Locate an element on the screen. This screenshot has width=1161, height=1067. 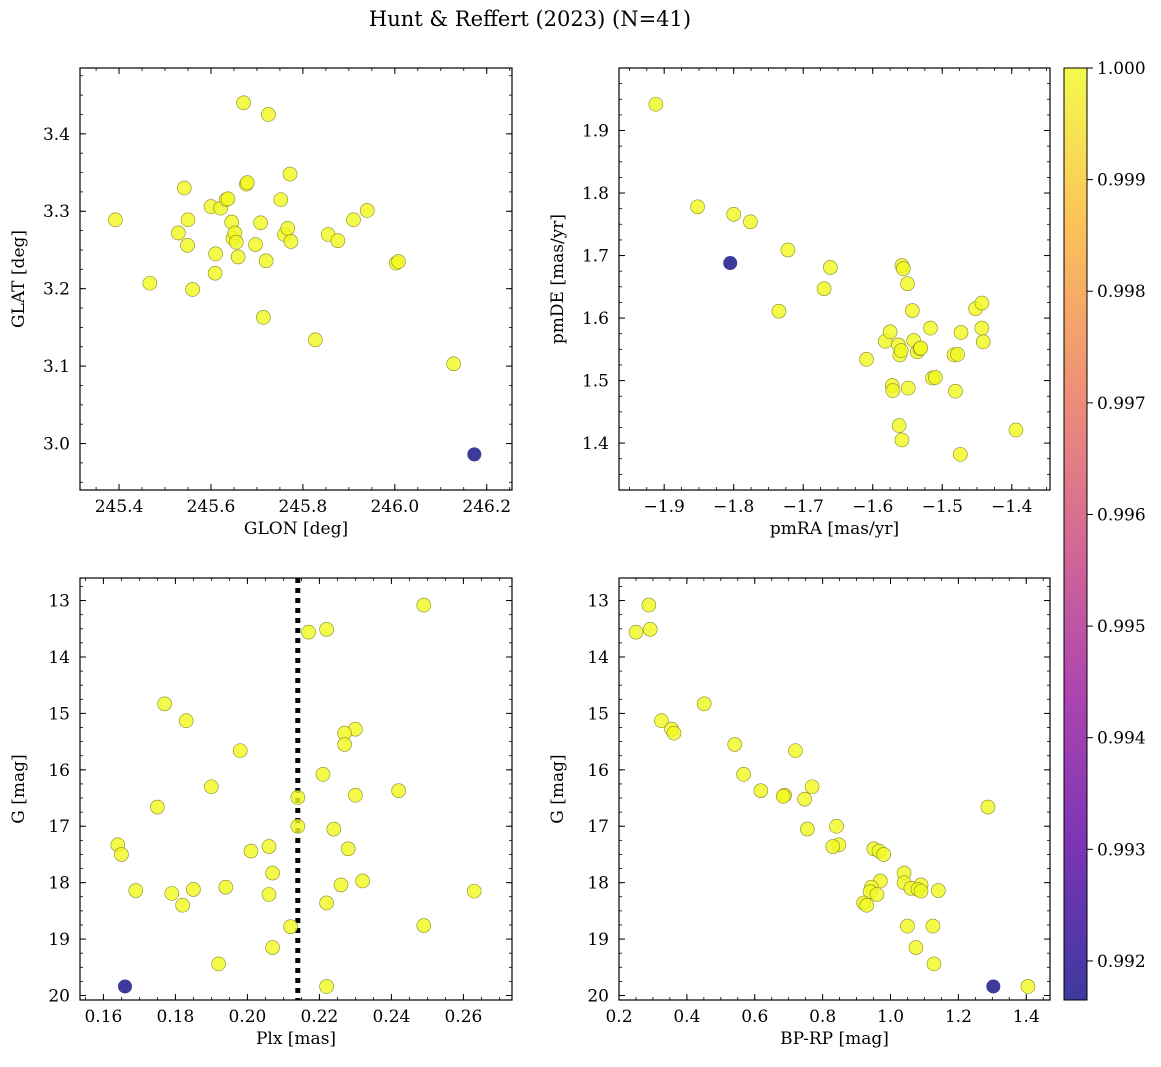
x-tick-label: 245.8 is located at coordinates (303, 507).